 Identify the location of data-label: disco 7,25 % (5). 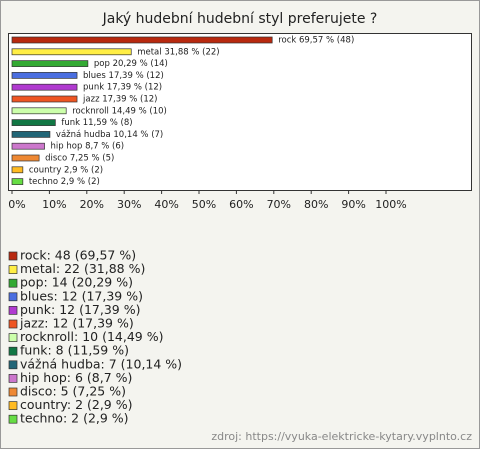
(79, 159).